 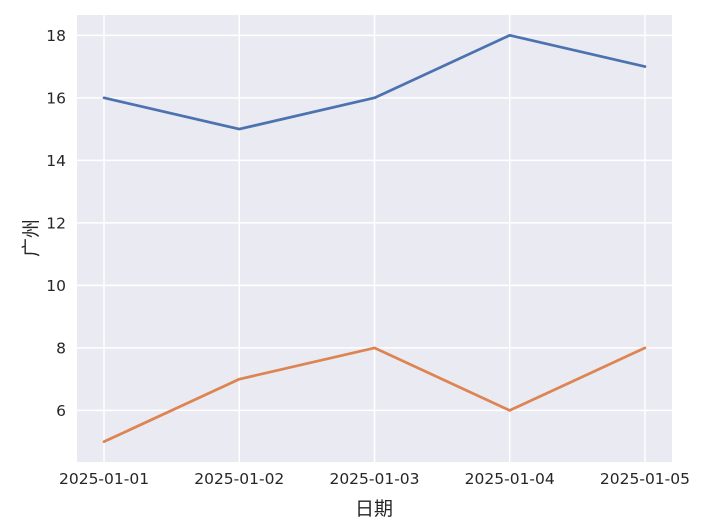 I want to click on y-tick-label: 16, so click(x=56, y=98).